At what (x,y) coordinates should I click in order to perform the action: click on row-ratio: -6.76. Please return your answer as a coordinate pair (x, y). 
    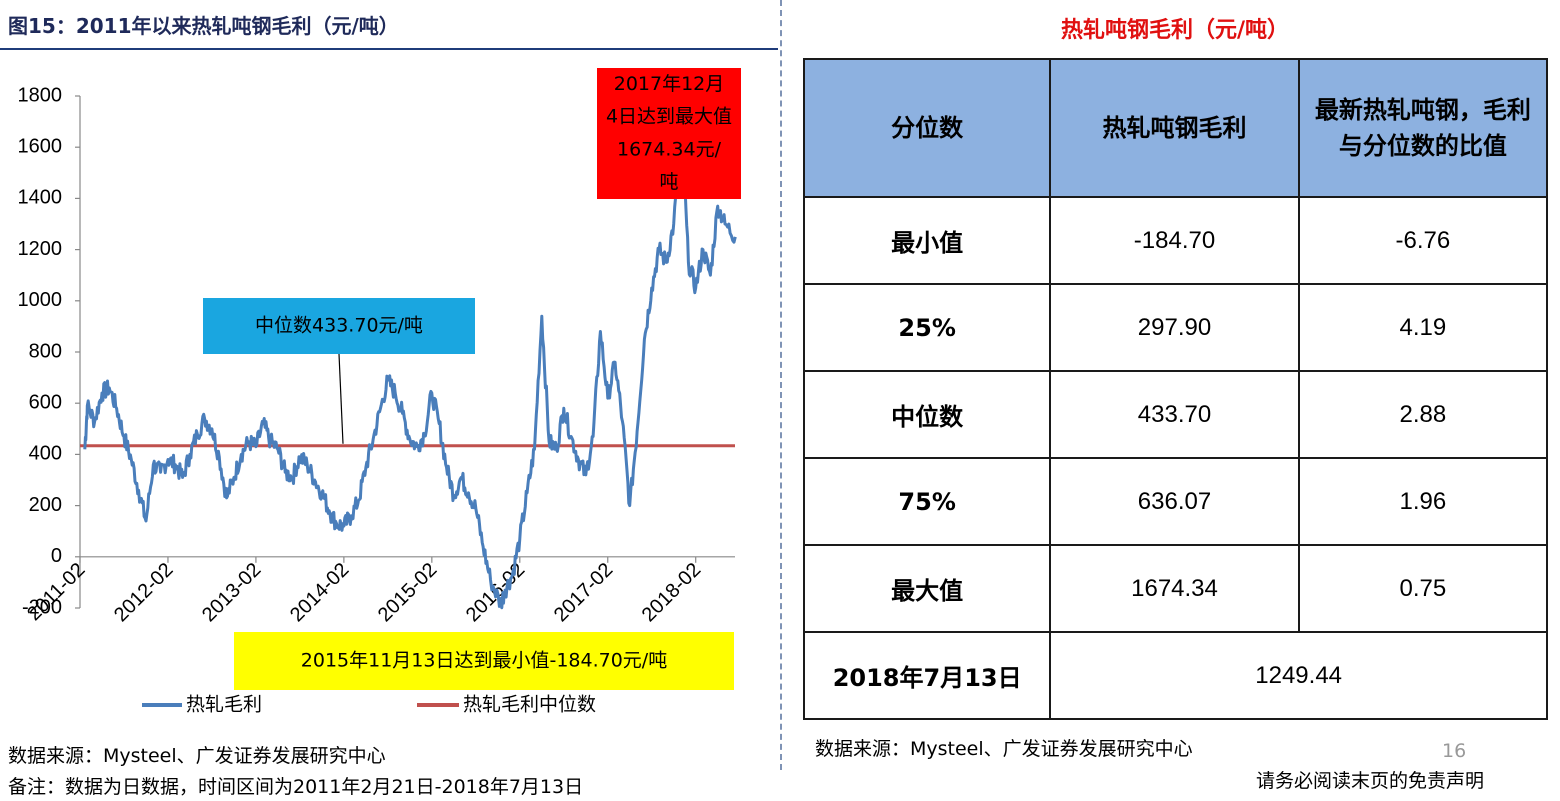
    Looking at the image, I should click on (1423, 240).